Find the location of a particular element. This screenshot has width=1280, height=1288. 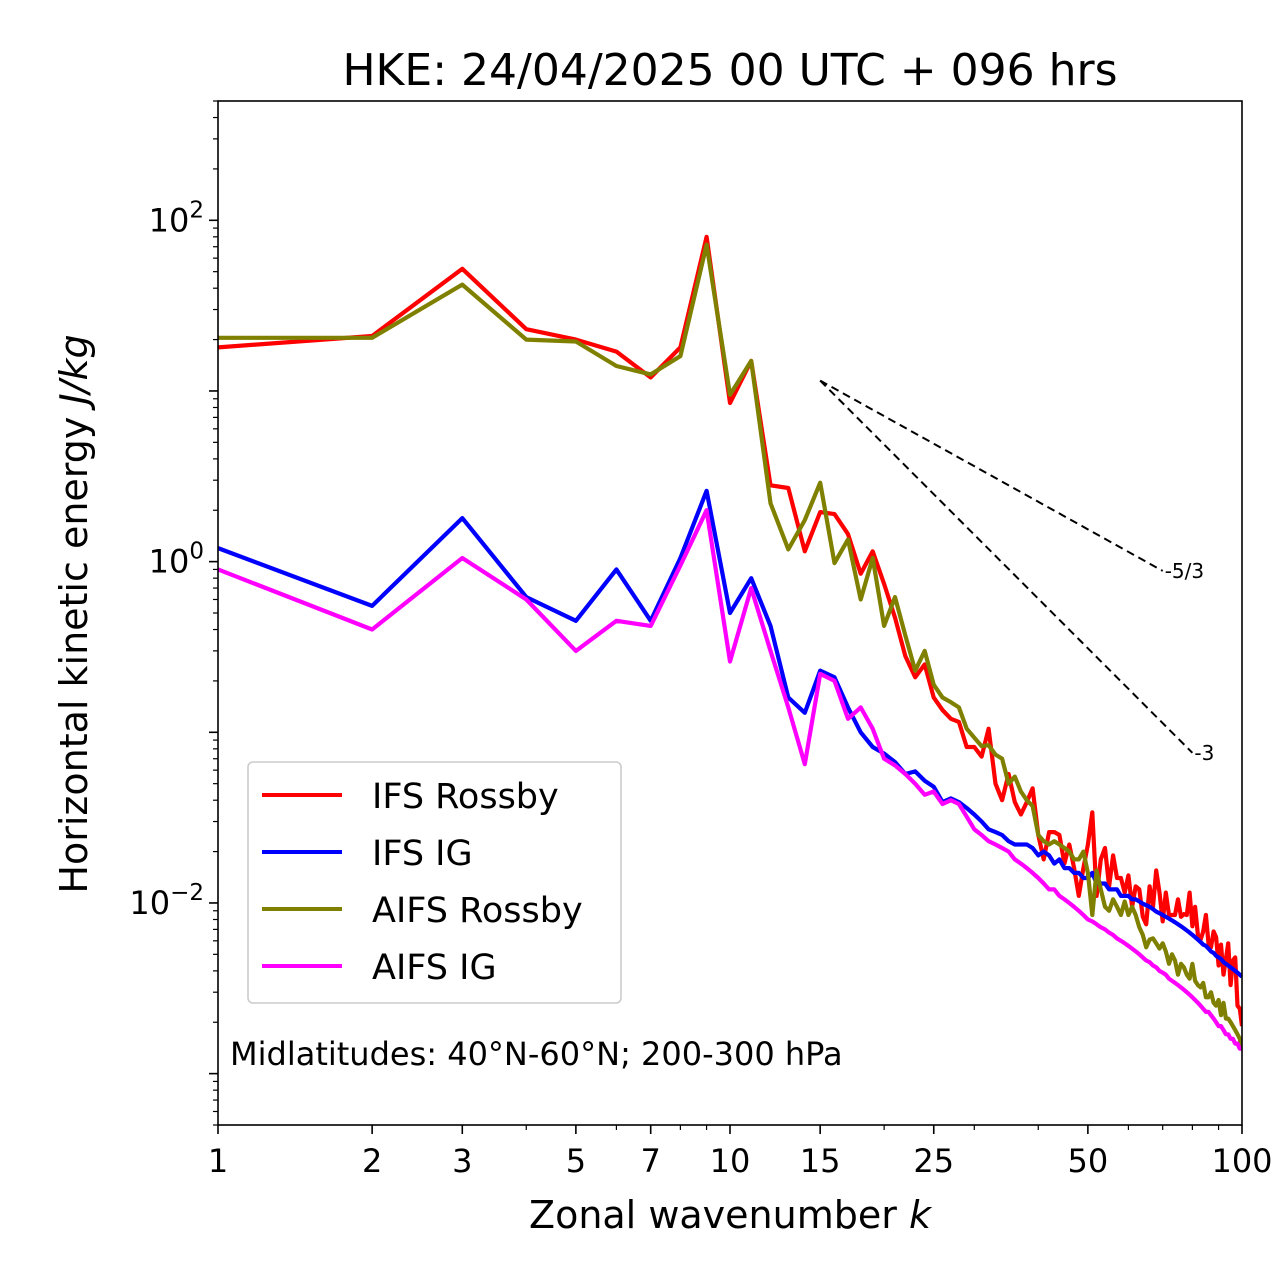

x-tick-label: 2 is located at coordinates (372, 1161).